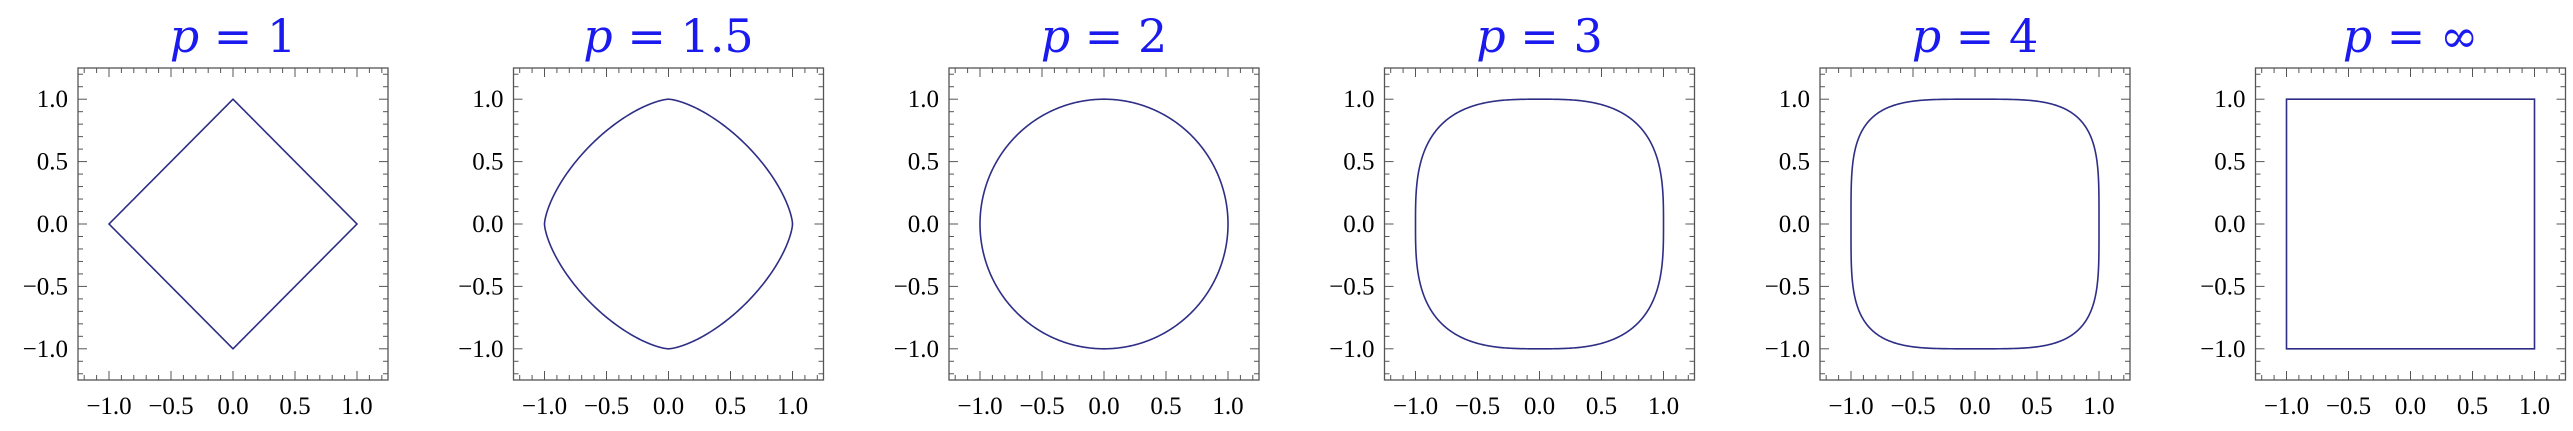 This screenshot has width=2573, height=431. I want to click on panel-title: p = 2, so click(1104, 36).